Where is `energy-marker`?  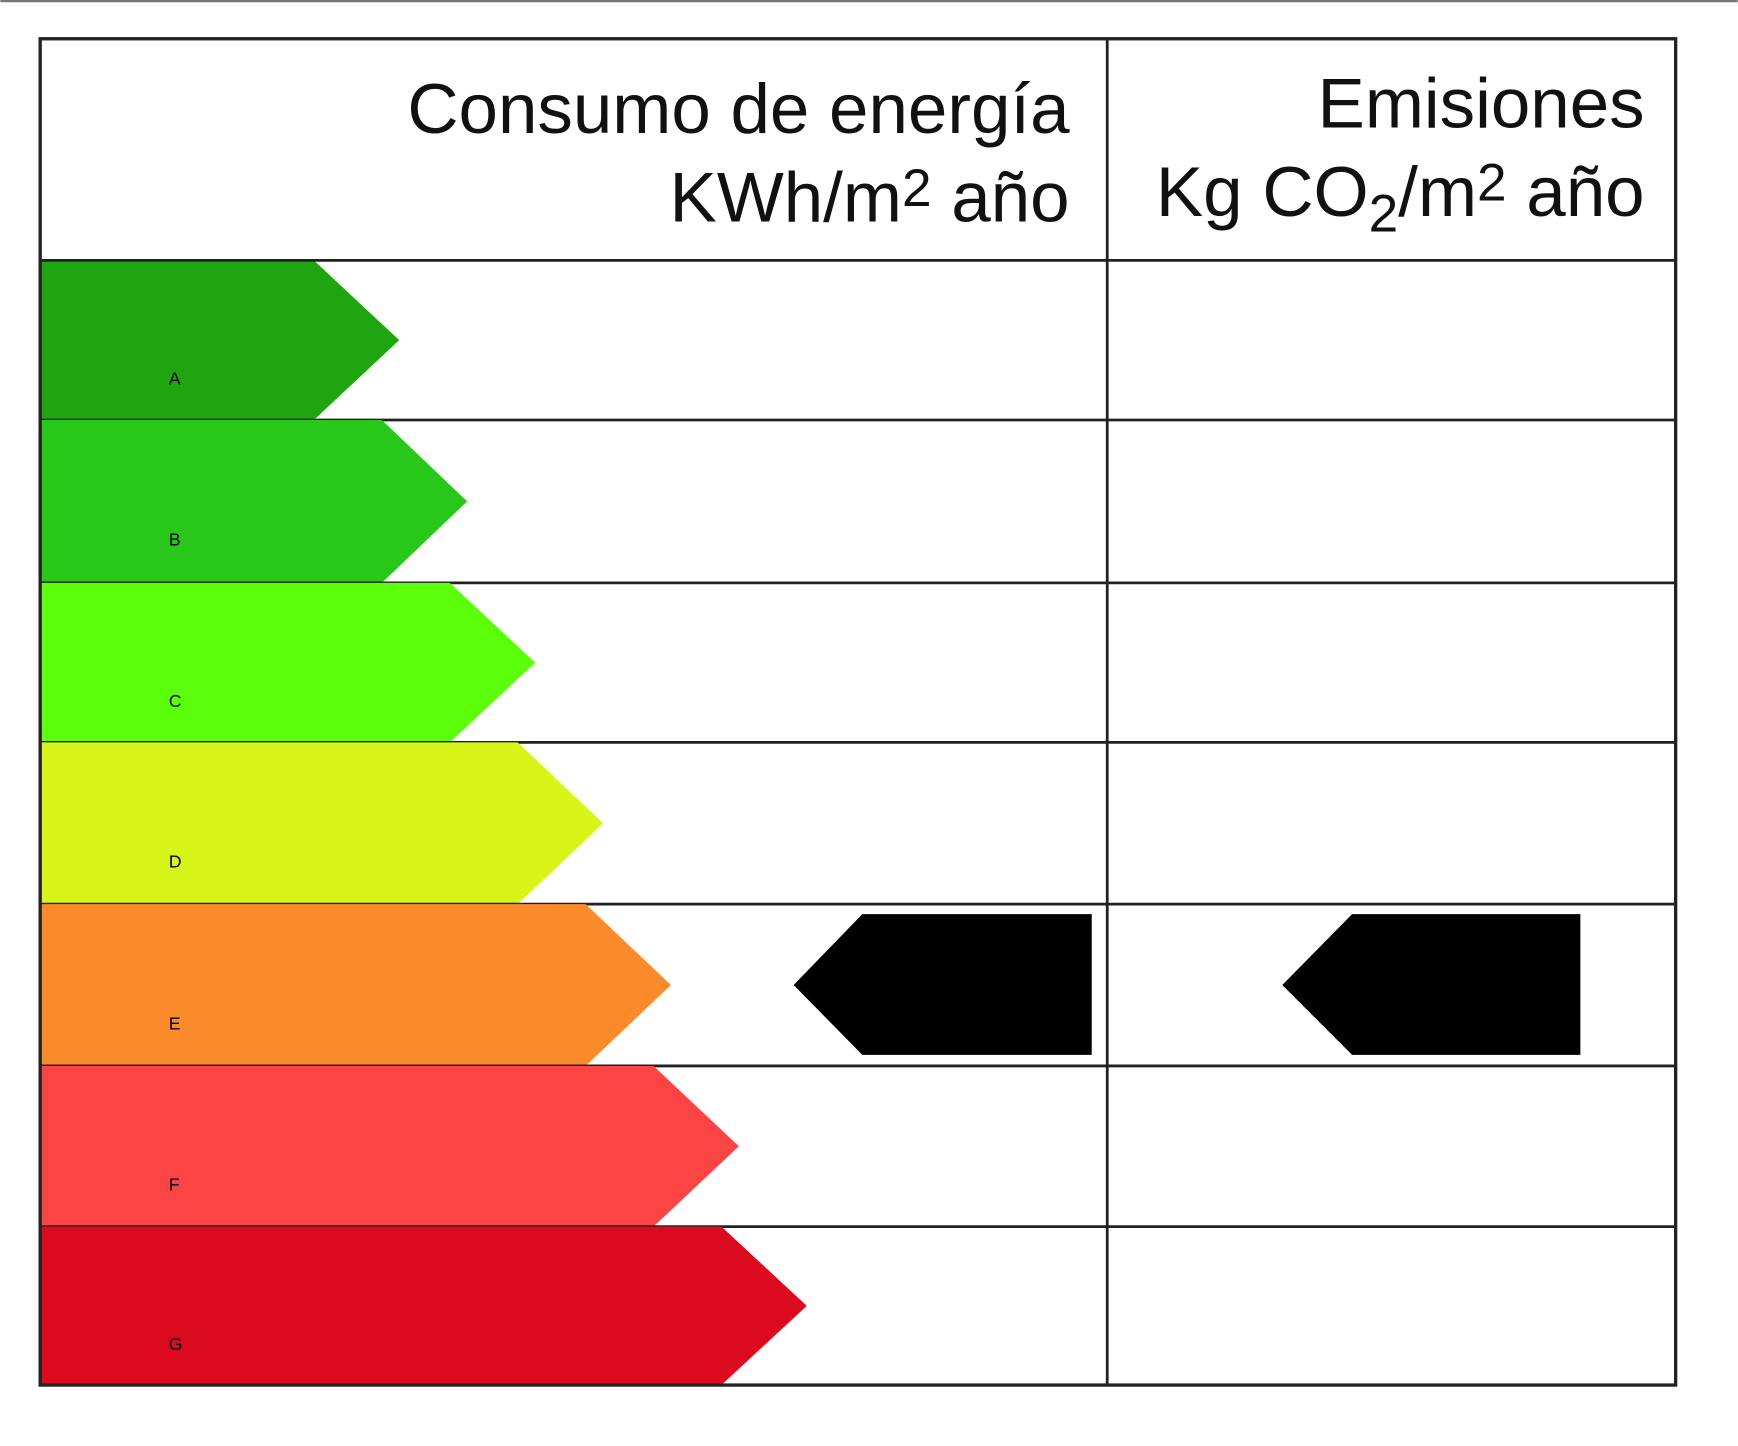
energy-marker is located at coordinates (942, 984).